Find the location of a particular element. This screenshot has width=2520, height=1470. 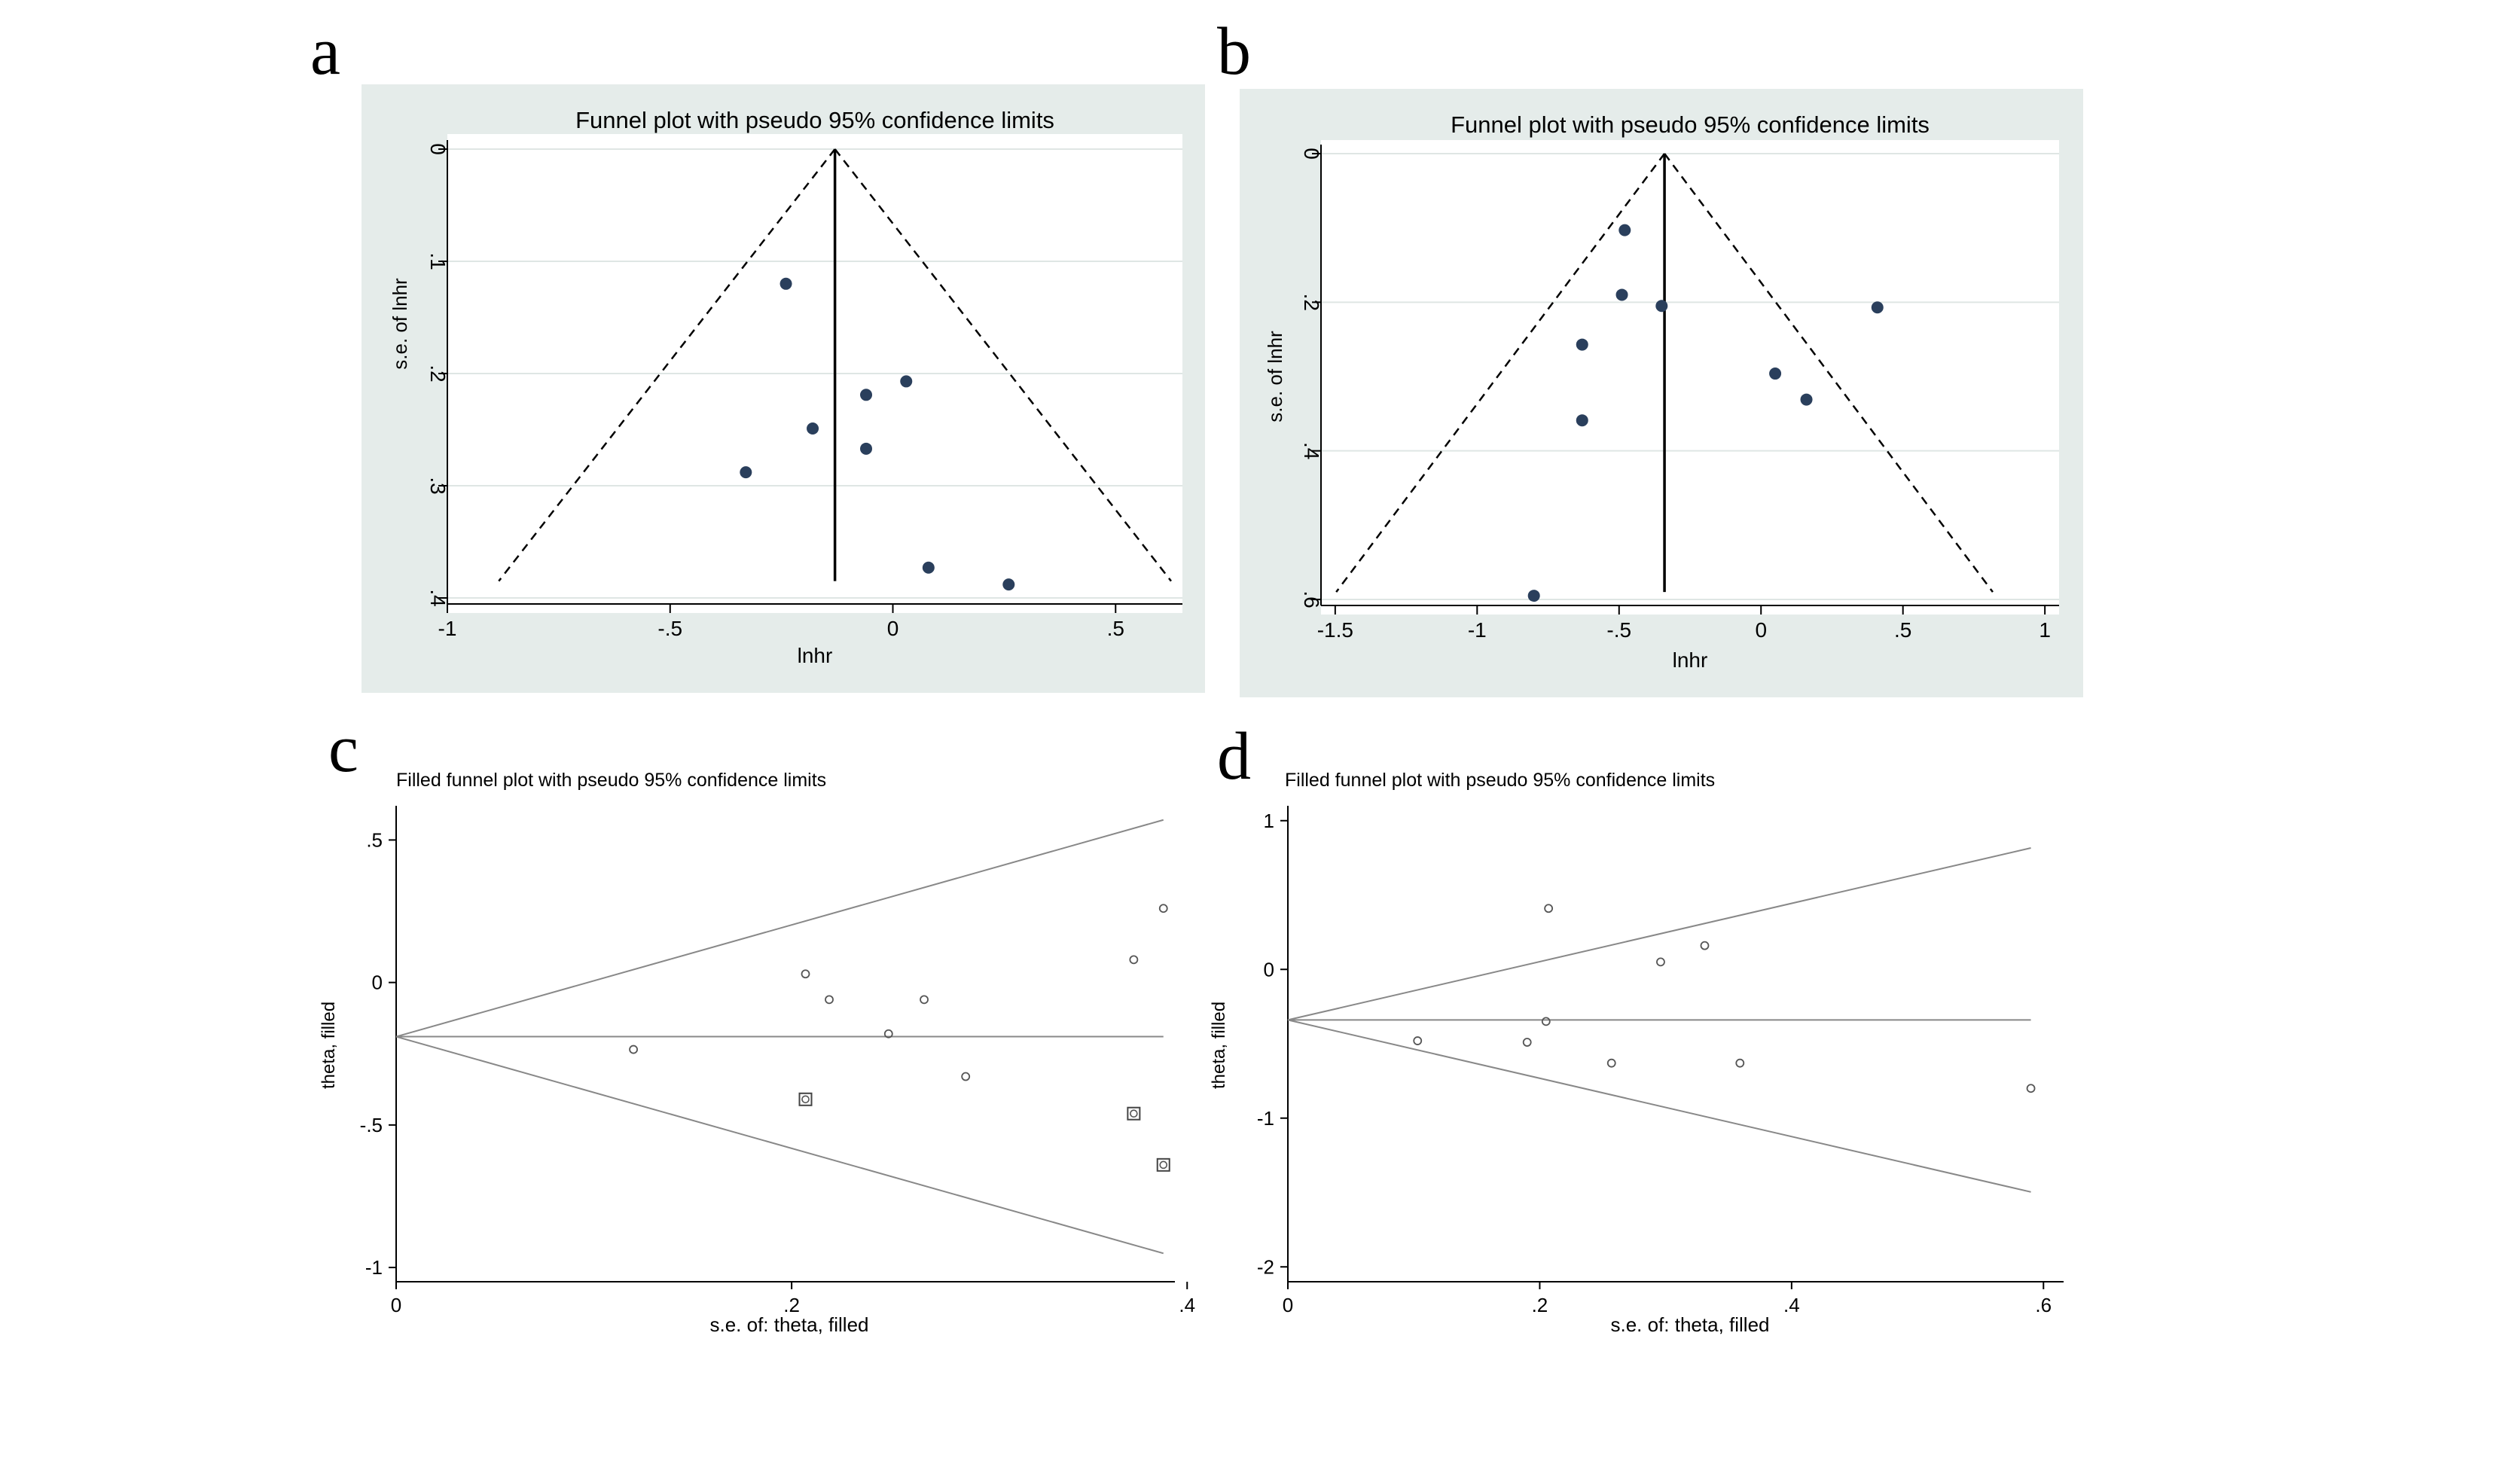

panel-d-x-tick-label: 0 is located at coordinates (1288, 1305).